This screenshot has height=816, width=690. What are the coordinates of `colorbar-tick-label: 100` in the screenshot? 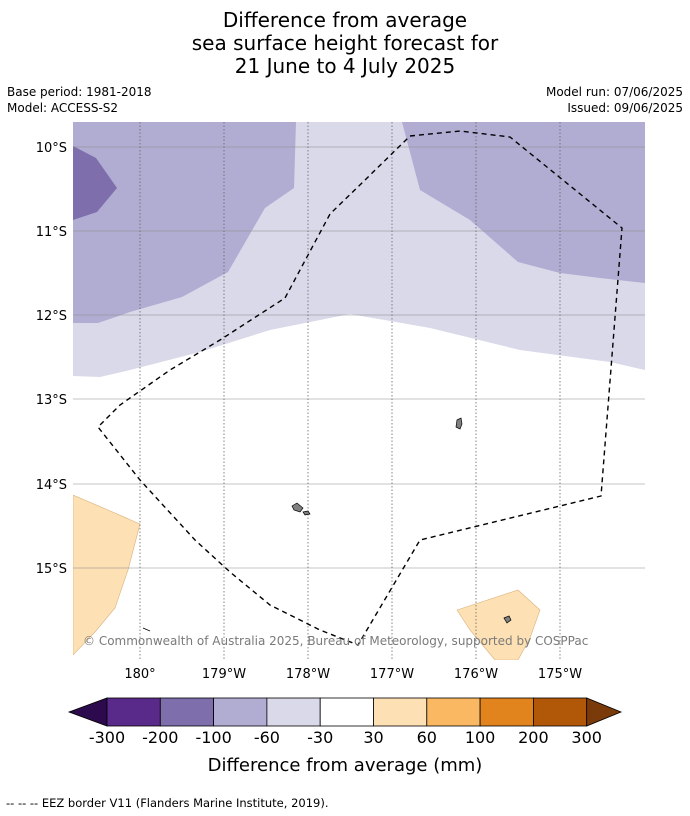 It's located at (480, 737).